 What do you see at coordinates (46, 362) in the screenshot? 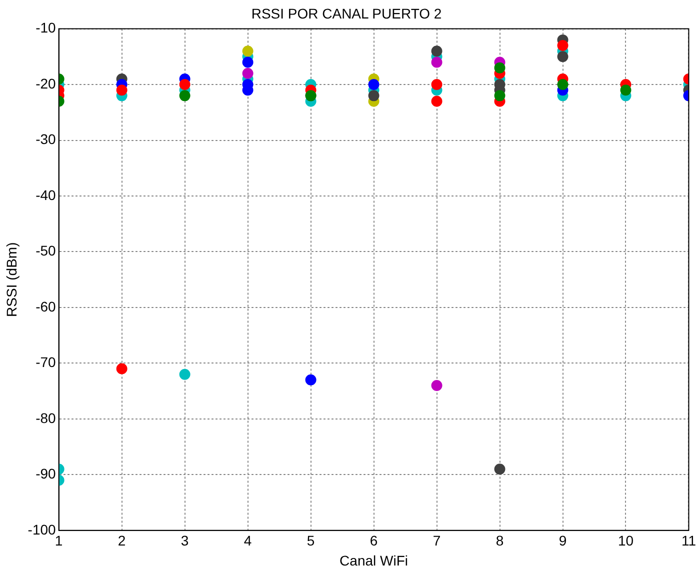
I see `y-tick-label: -70` at bounding box center [46, 362].